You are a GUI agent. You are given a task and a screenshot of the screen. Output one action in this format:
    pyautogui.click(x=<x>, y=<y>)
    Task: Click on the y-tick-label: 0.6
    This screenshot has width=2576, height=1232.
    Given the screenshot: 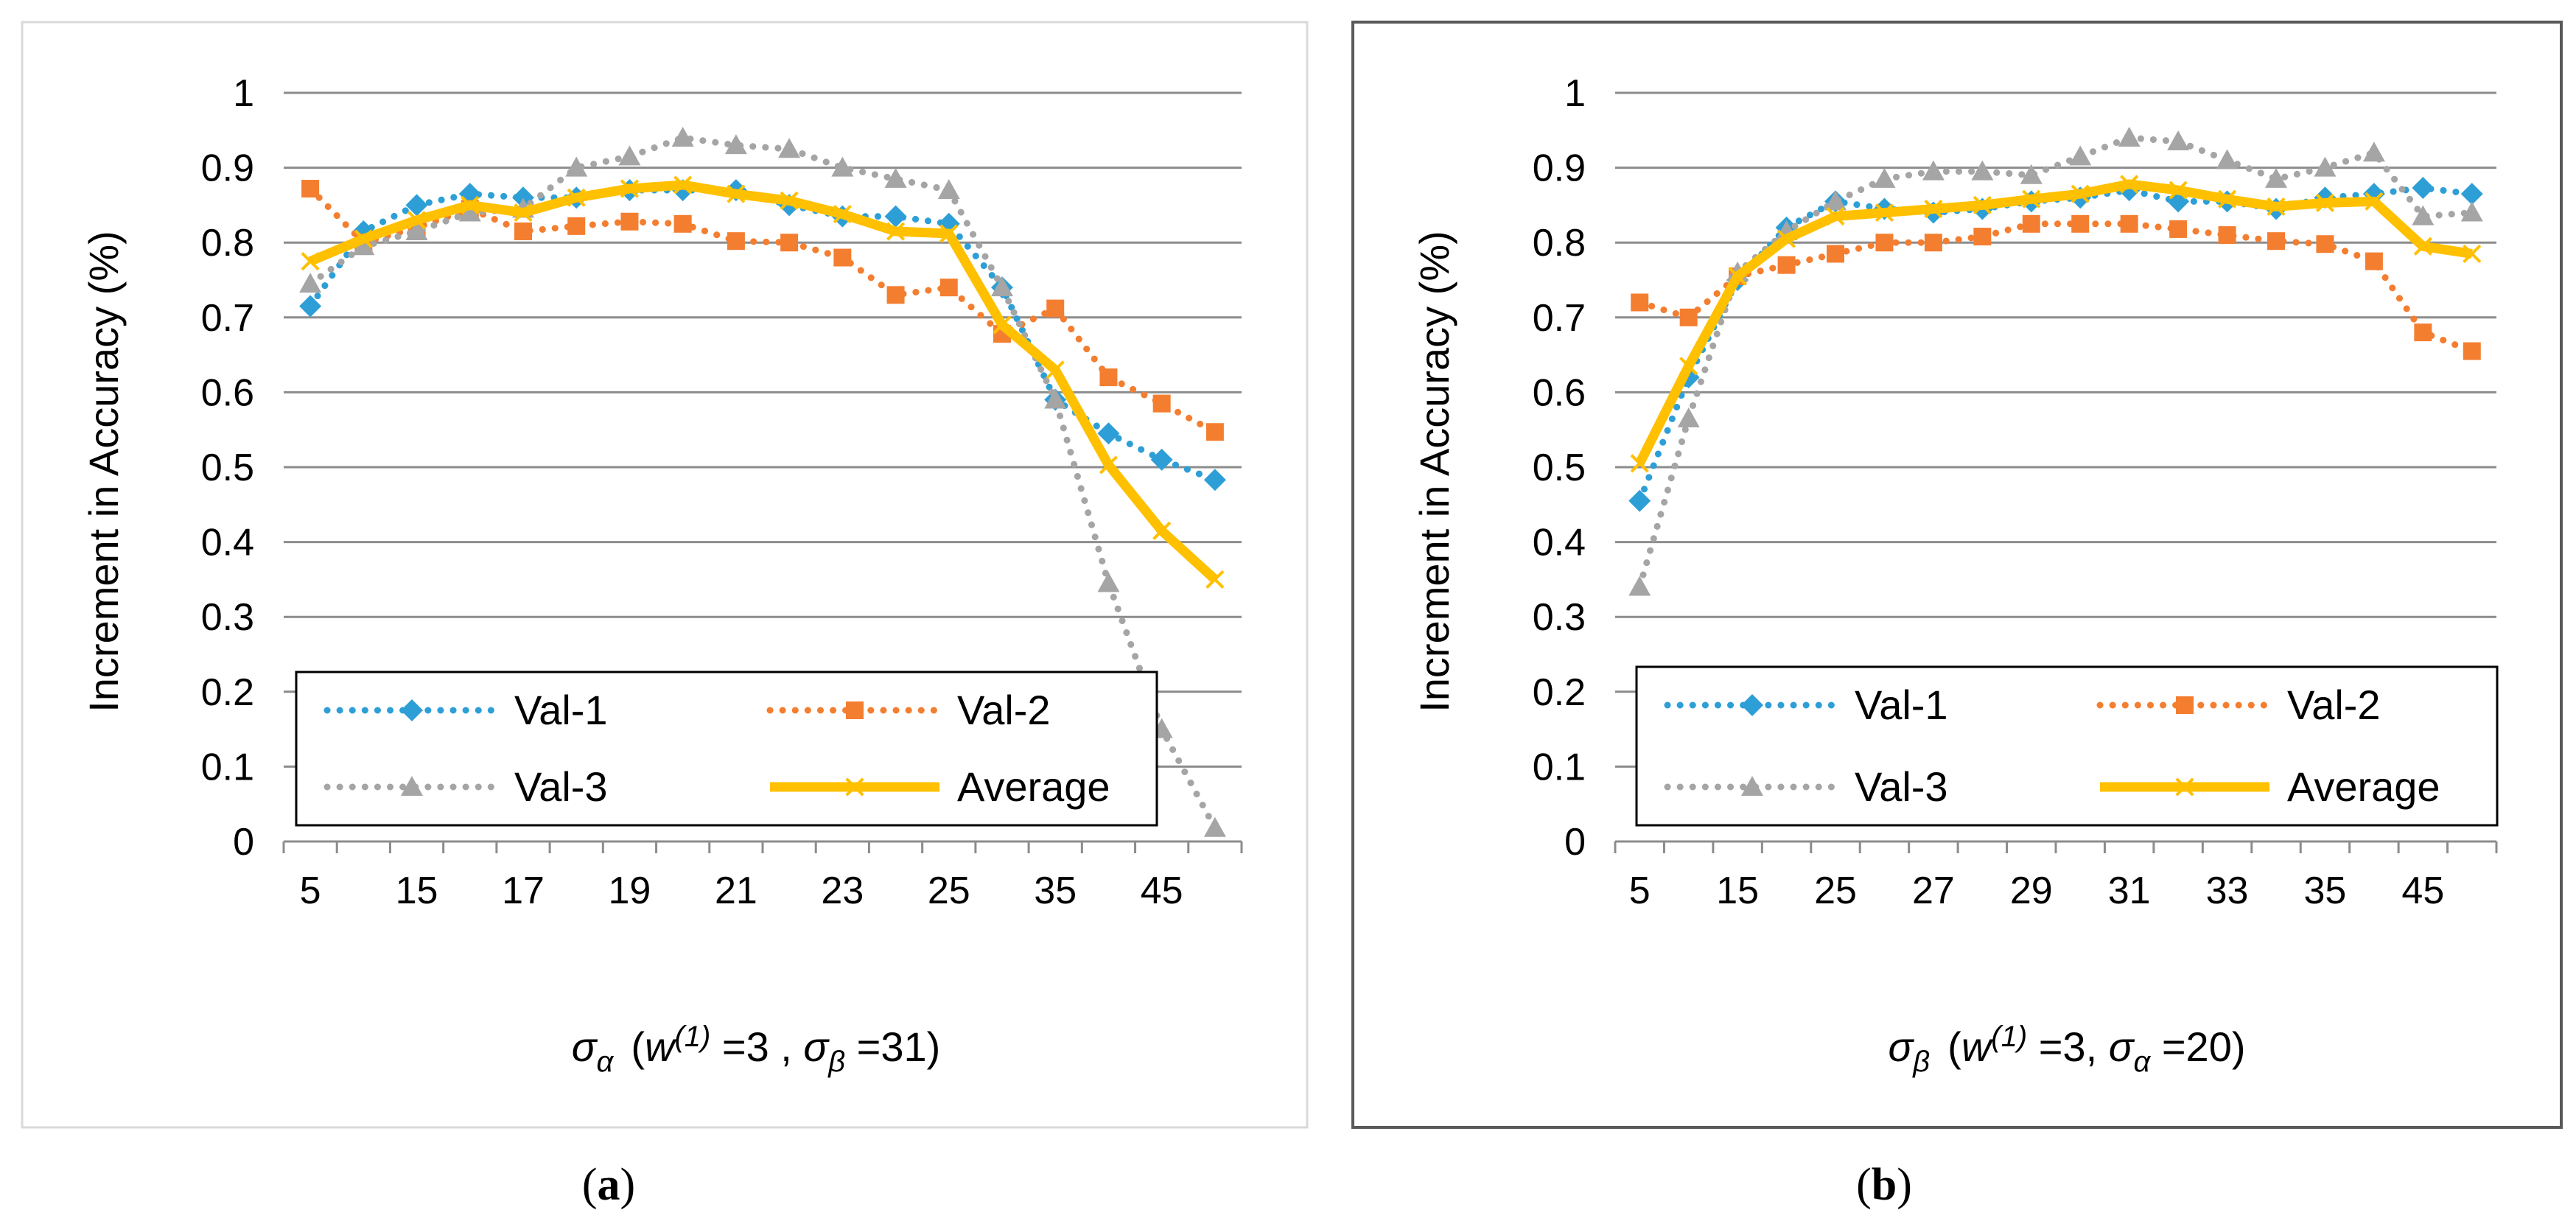 What is the action you would take?
    pyautogui.click(x=1559, y=392)
    